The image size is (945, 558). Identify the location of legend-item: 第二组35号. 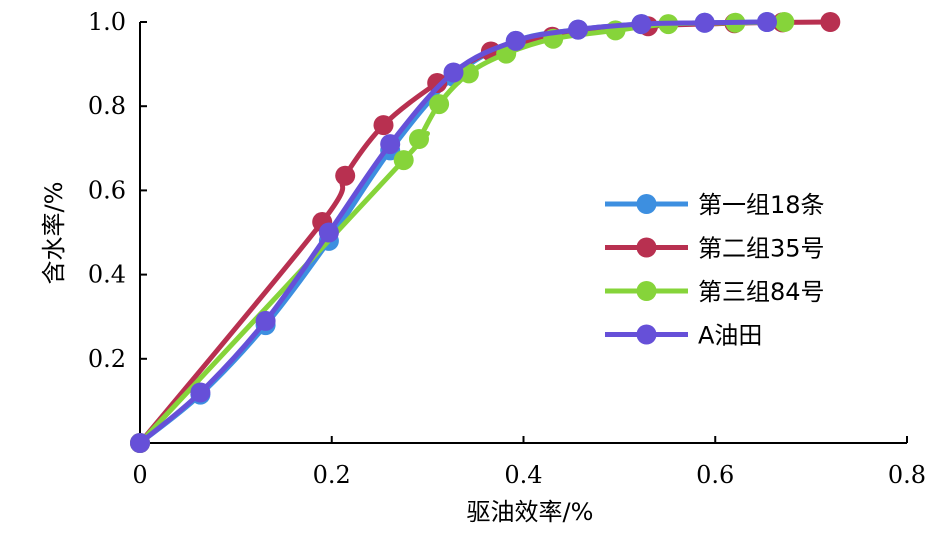
(715, 249).